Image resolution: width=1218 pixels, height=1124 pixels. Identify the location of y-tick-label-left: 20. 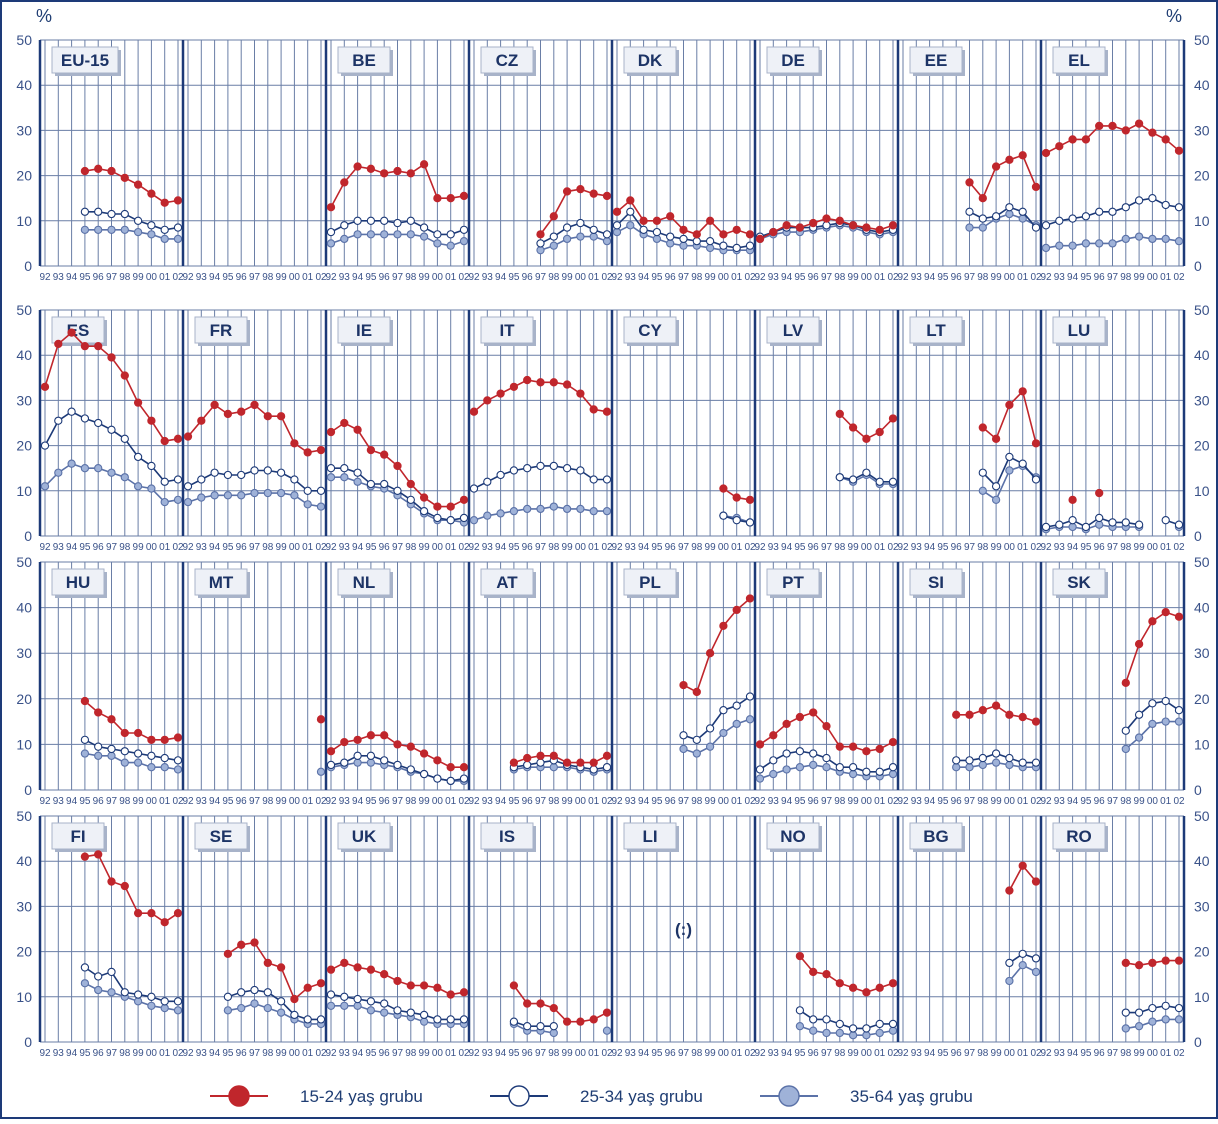
(24, 952).